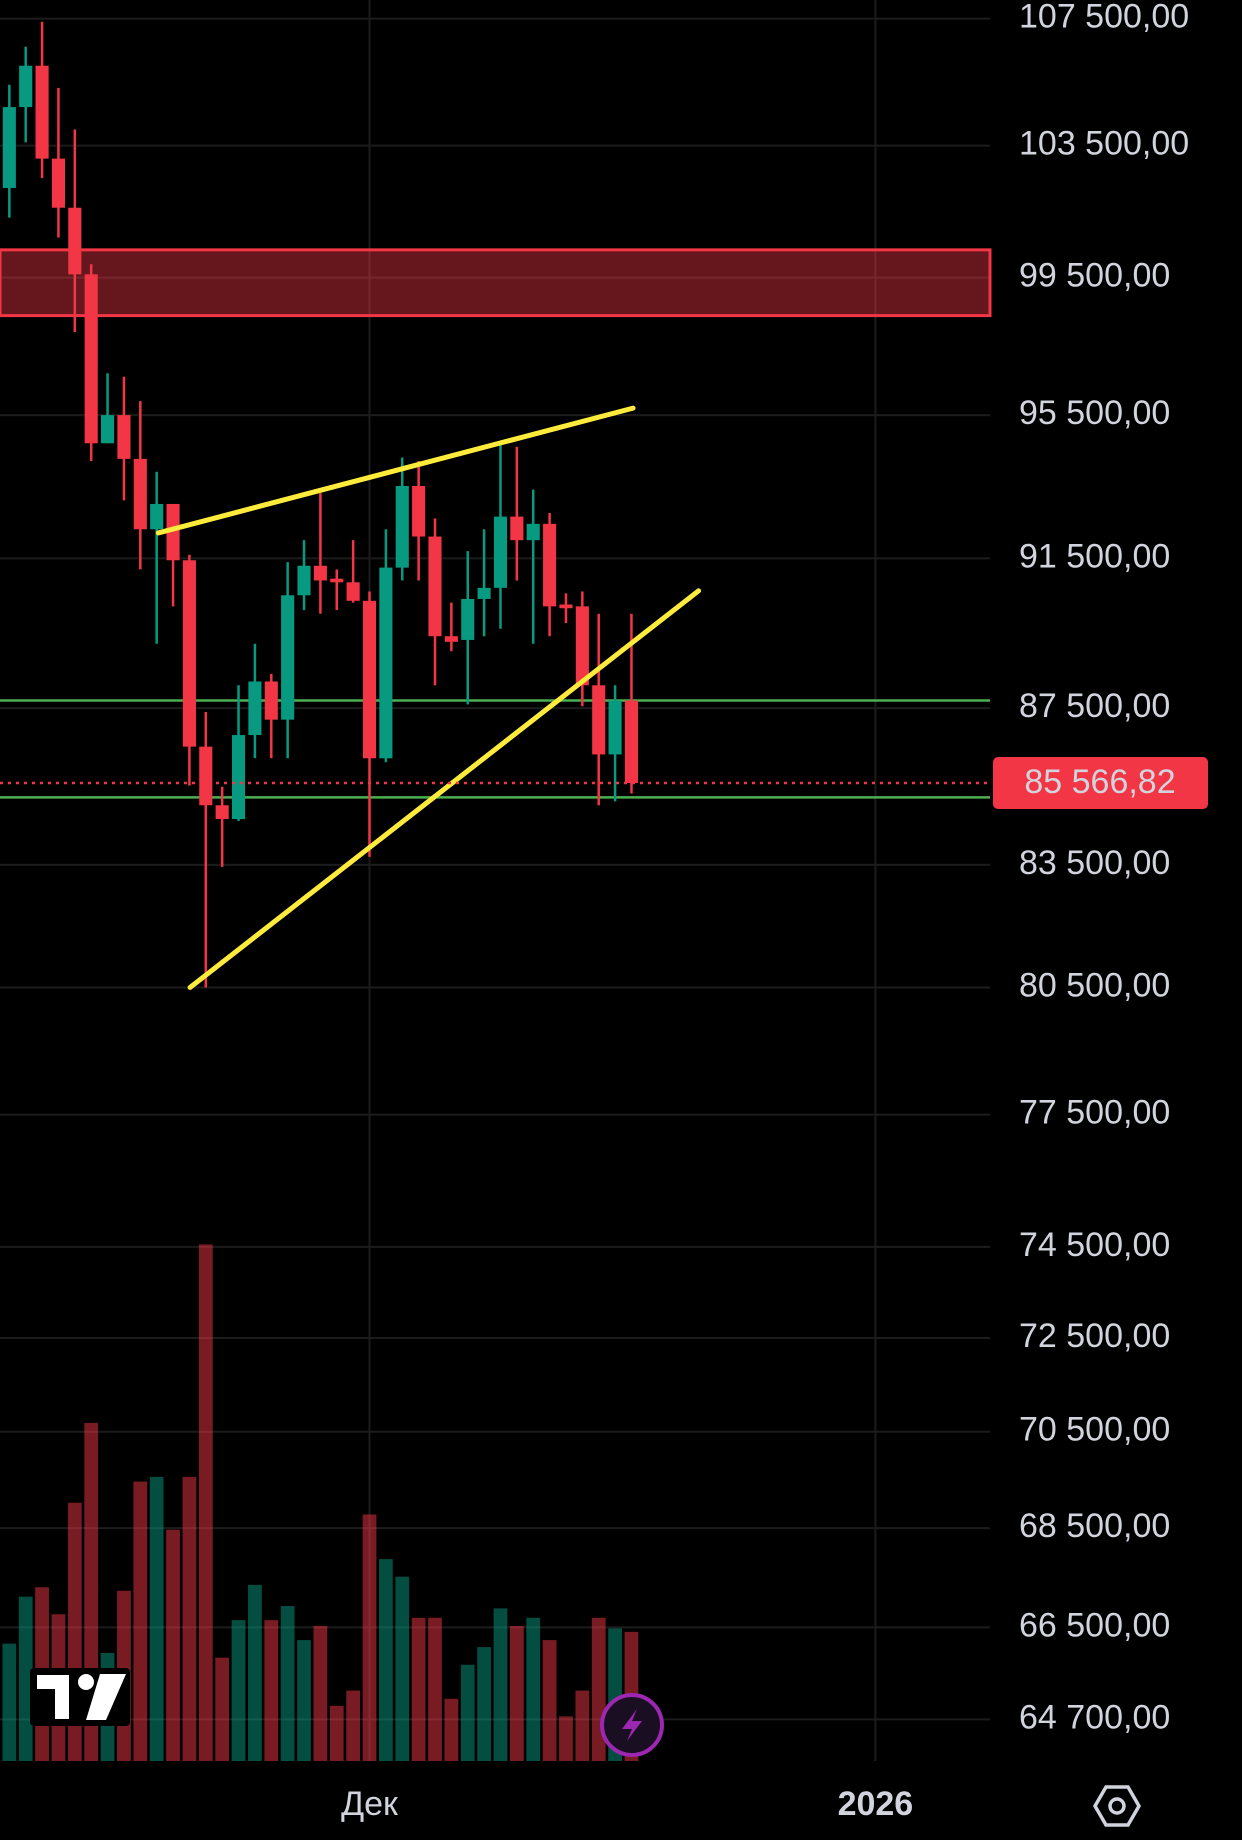 This screenshot has height=1840, width=1242. I want to click on logo-v, so click(106, 1697).